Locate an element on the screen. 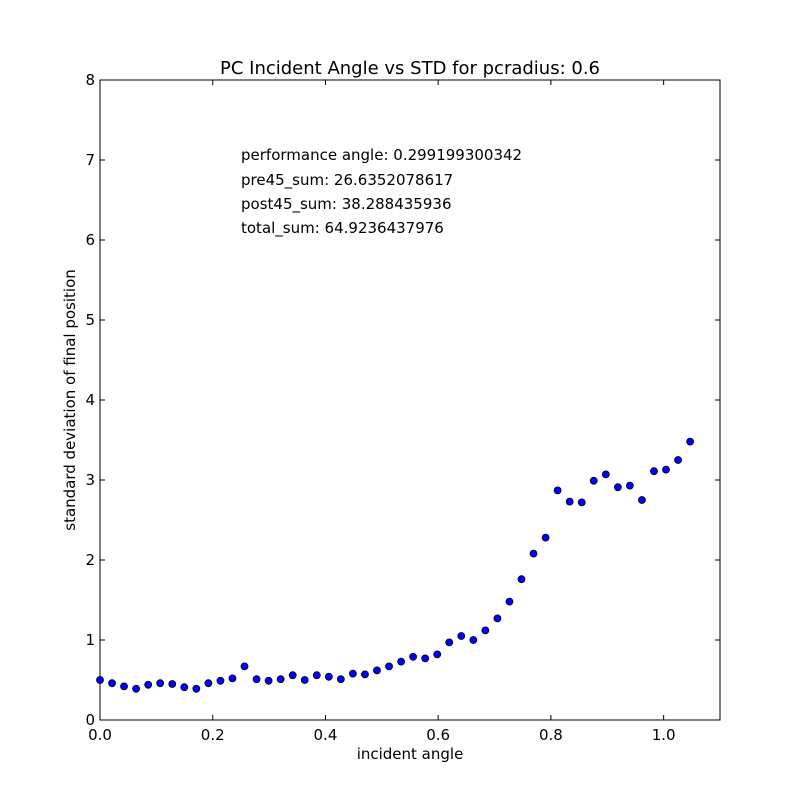 This screenshot has height=804, width=800. y-tick-label: 4 is located at coordinates (90, 400).